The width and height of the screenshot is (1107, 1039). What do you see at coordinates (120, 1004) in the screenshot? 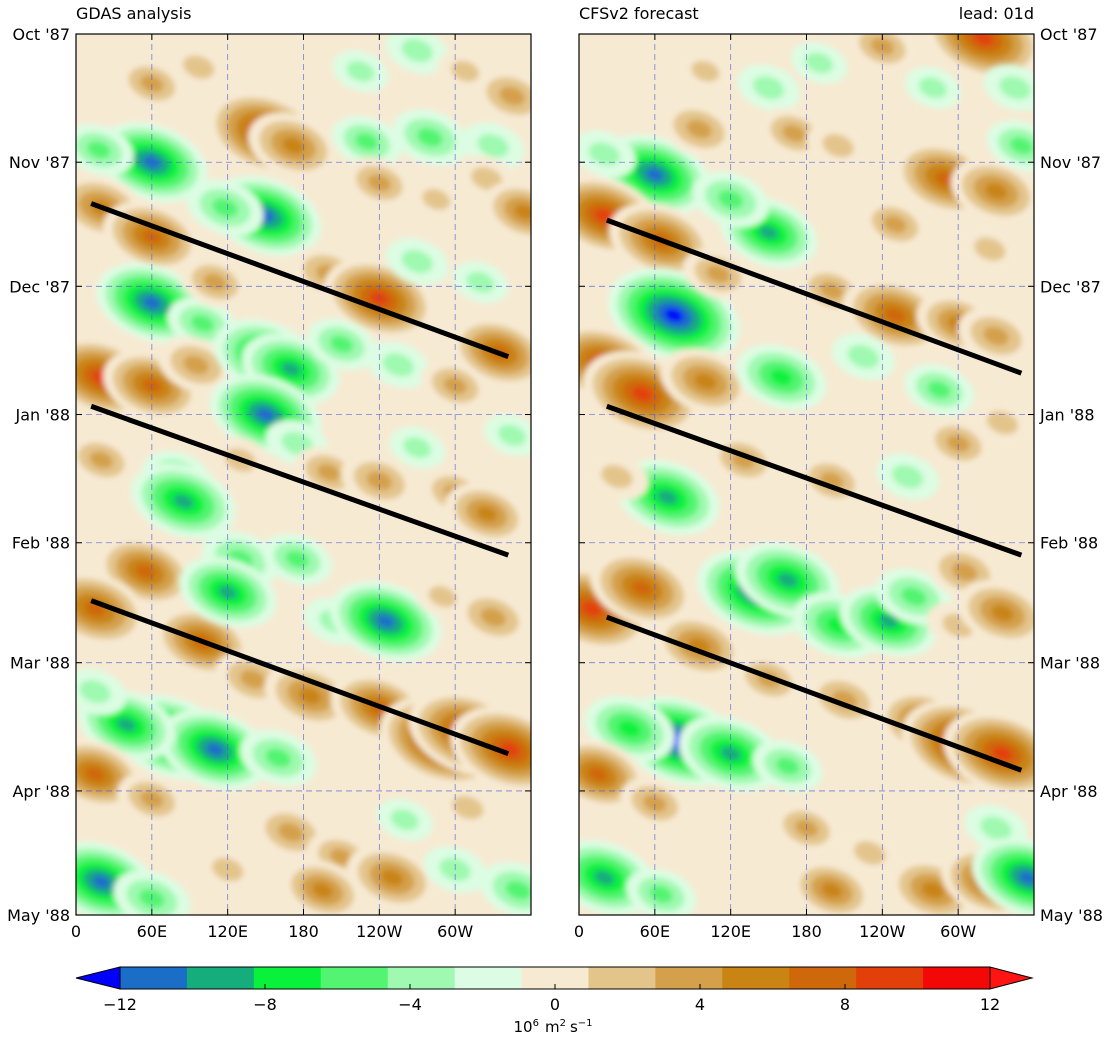
I see `colorbar-tick-label: −12` at bounding box center [120, 1004].